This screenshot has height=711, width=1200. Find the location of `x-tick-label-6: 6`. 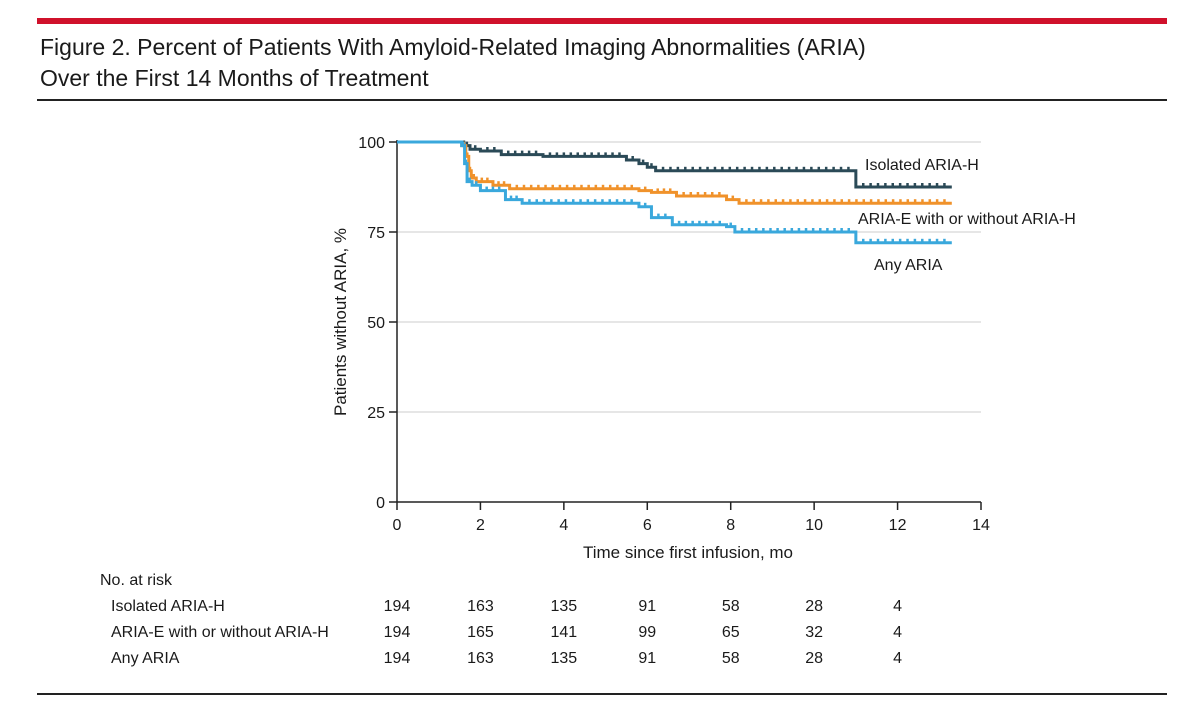

x-tick-label-6: 6 is located at coordinates (647, 525).